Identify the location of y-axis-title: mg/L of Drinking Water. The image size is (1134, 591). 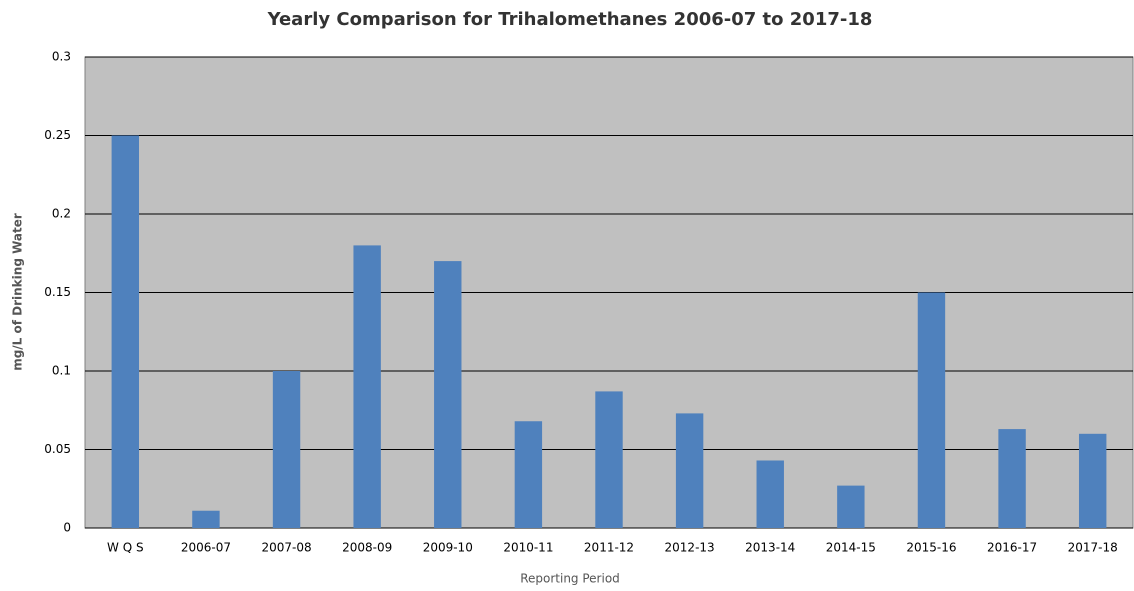
(18, 292).